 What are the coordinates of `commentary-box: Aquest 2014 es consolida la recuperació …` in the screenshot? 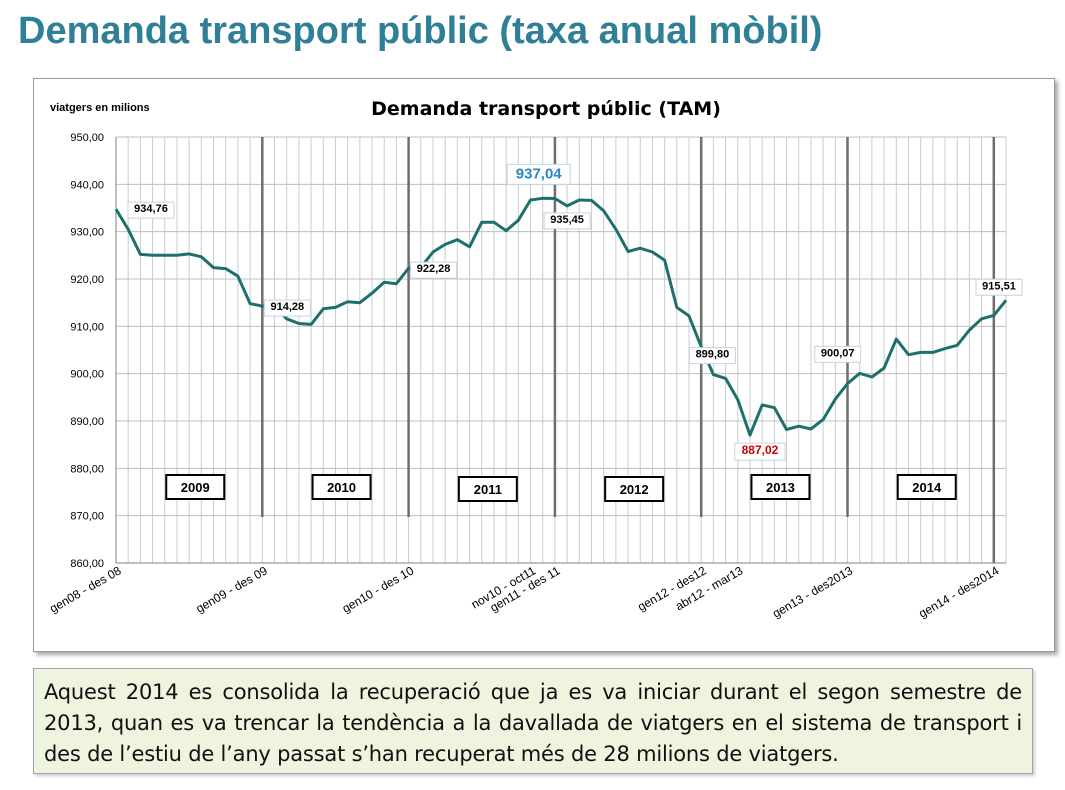 It's located at (533, 721).